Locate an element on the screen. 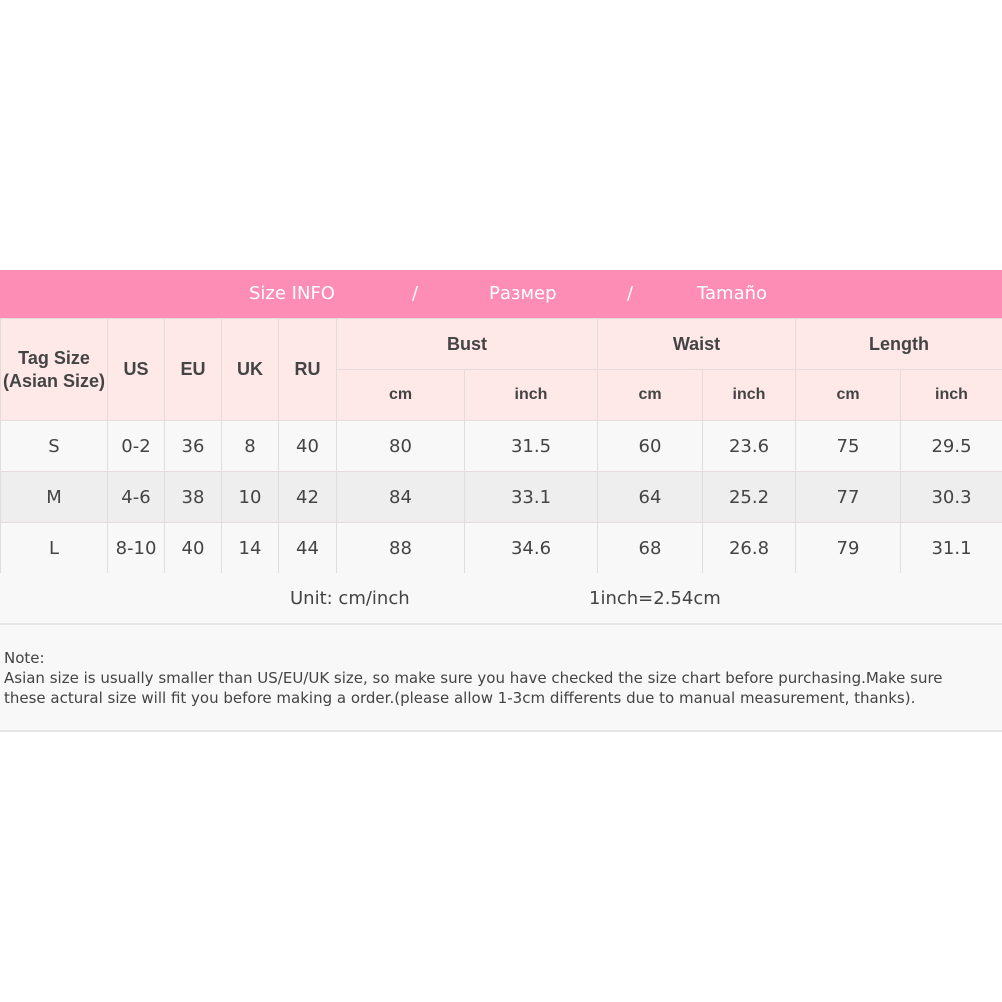 Image resolution: width=1002 pixels, height=1002 pixels. cell-ru: 44 is located at coordinates (307, 548).